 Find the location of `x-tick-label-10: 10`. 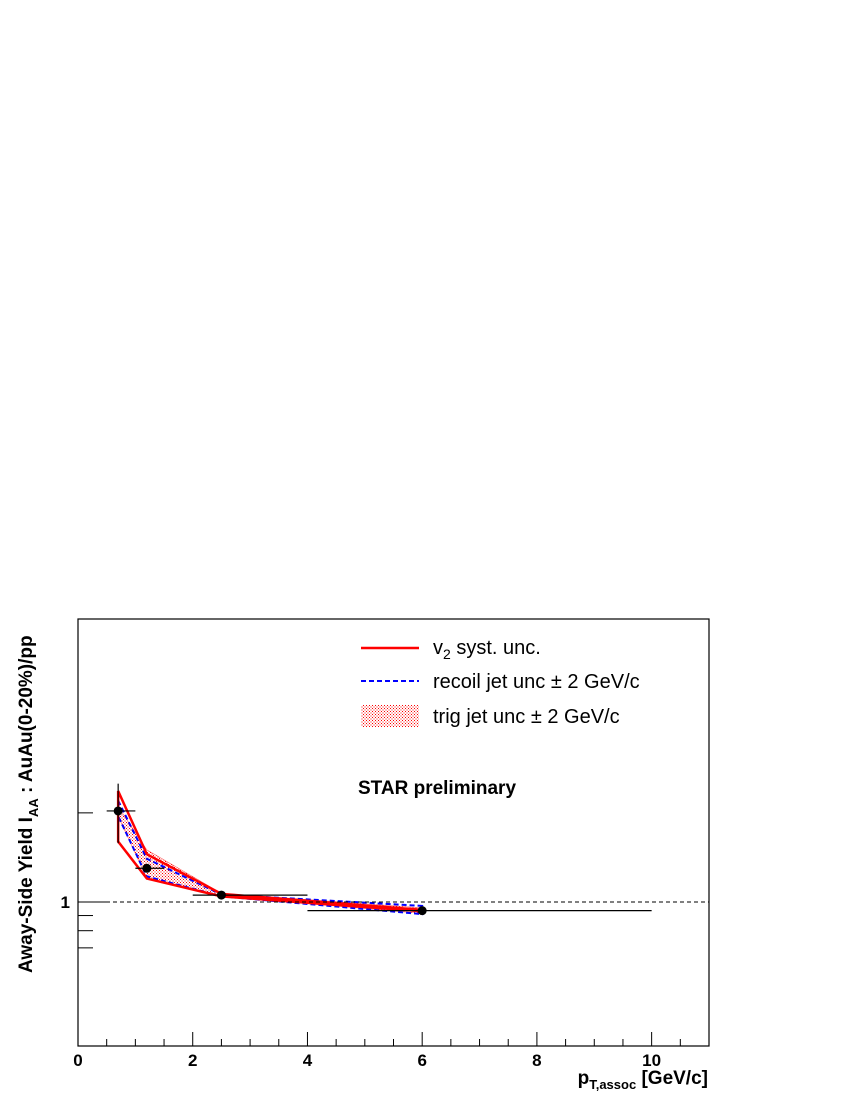

x-tick-label-10: 10 is located at coordinates (651, 1060).